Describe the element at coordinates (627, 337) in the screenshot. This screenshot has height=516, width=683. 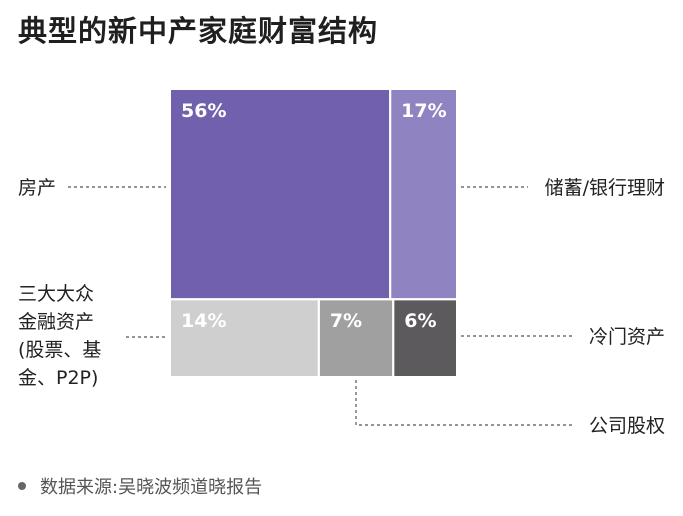
I see `category-label-4: 冷门资产` at that location.